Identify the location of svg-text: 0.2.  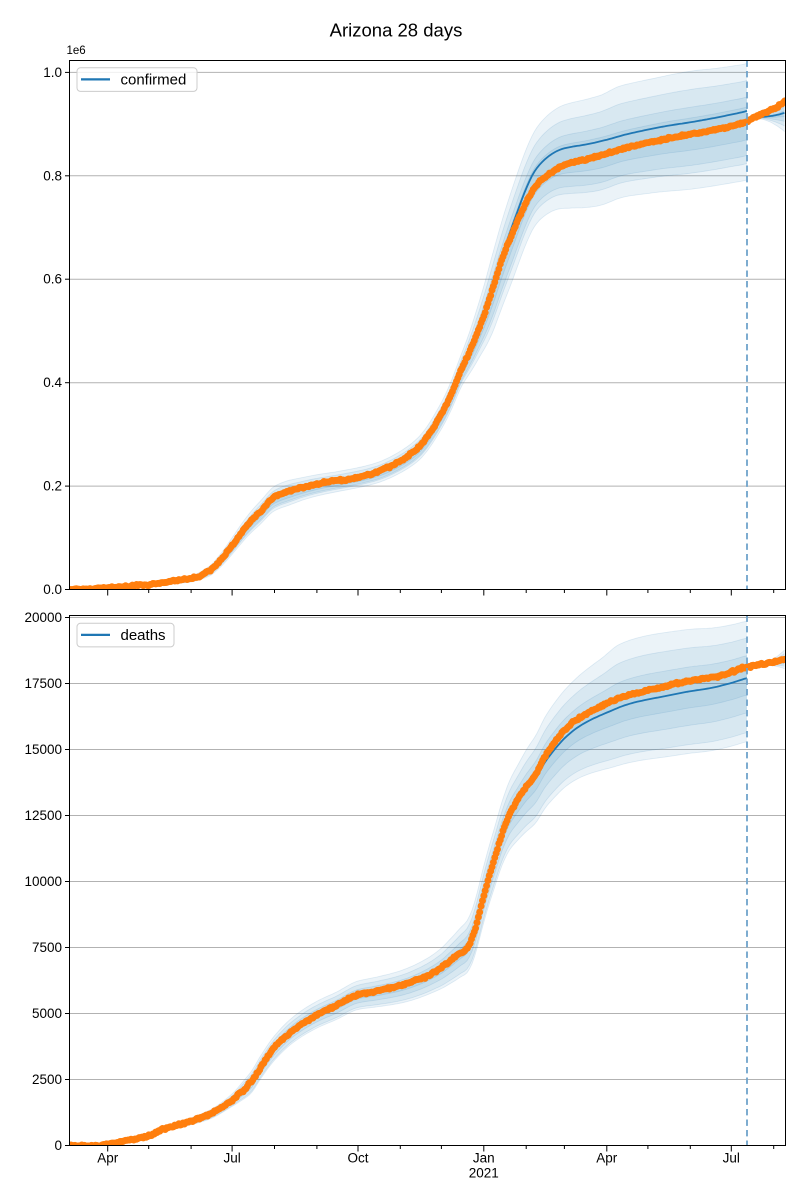
(52, 486).